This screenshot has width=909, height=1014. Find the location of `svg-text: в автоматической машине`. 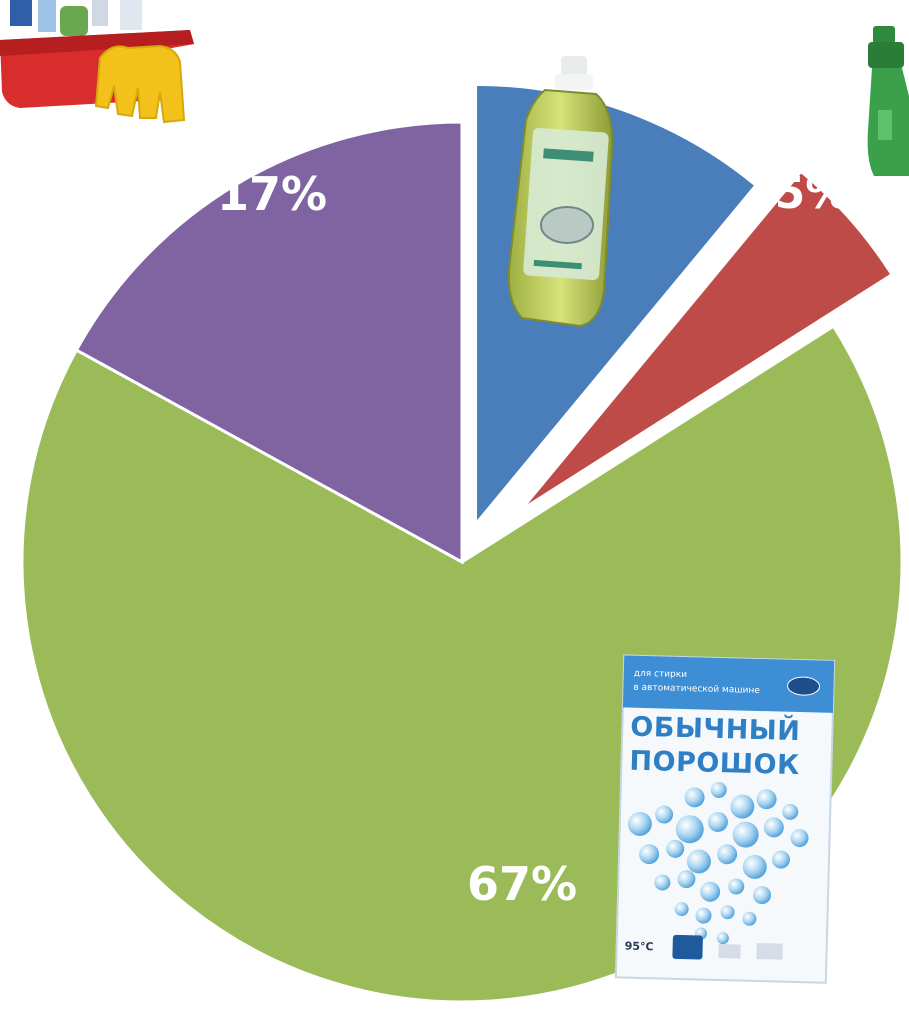

svg-text: в автоматической машине is located at coordinates (696, 689).